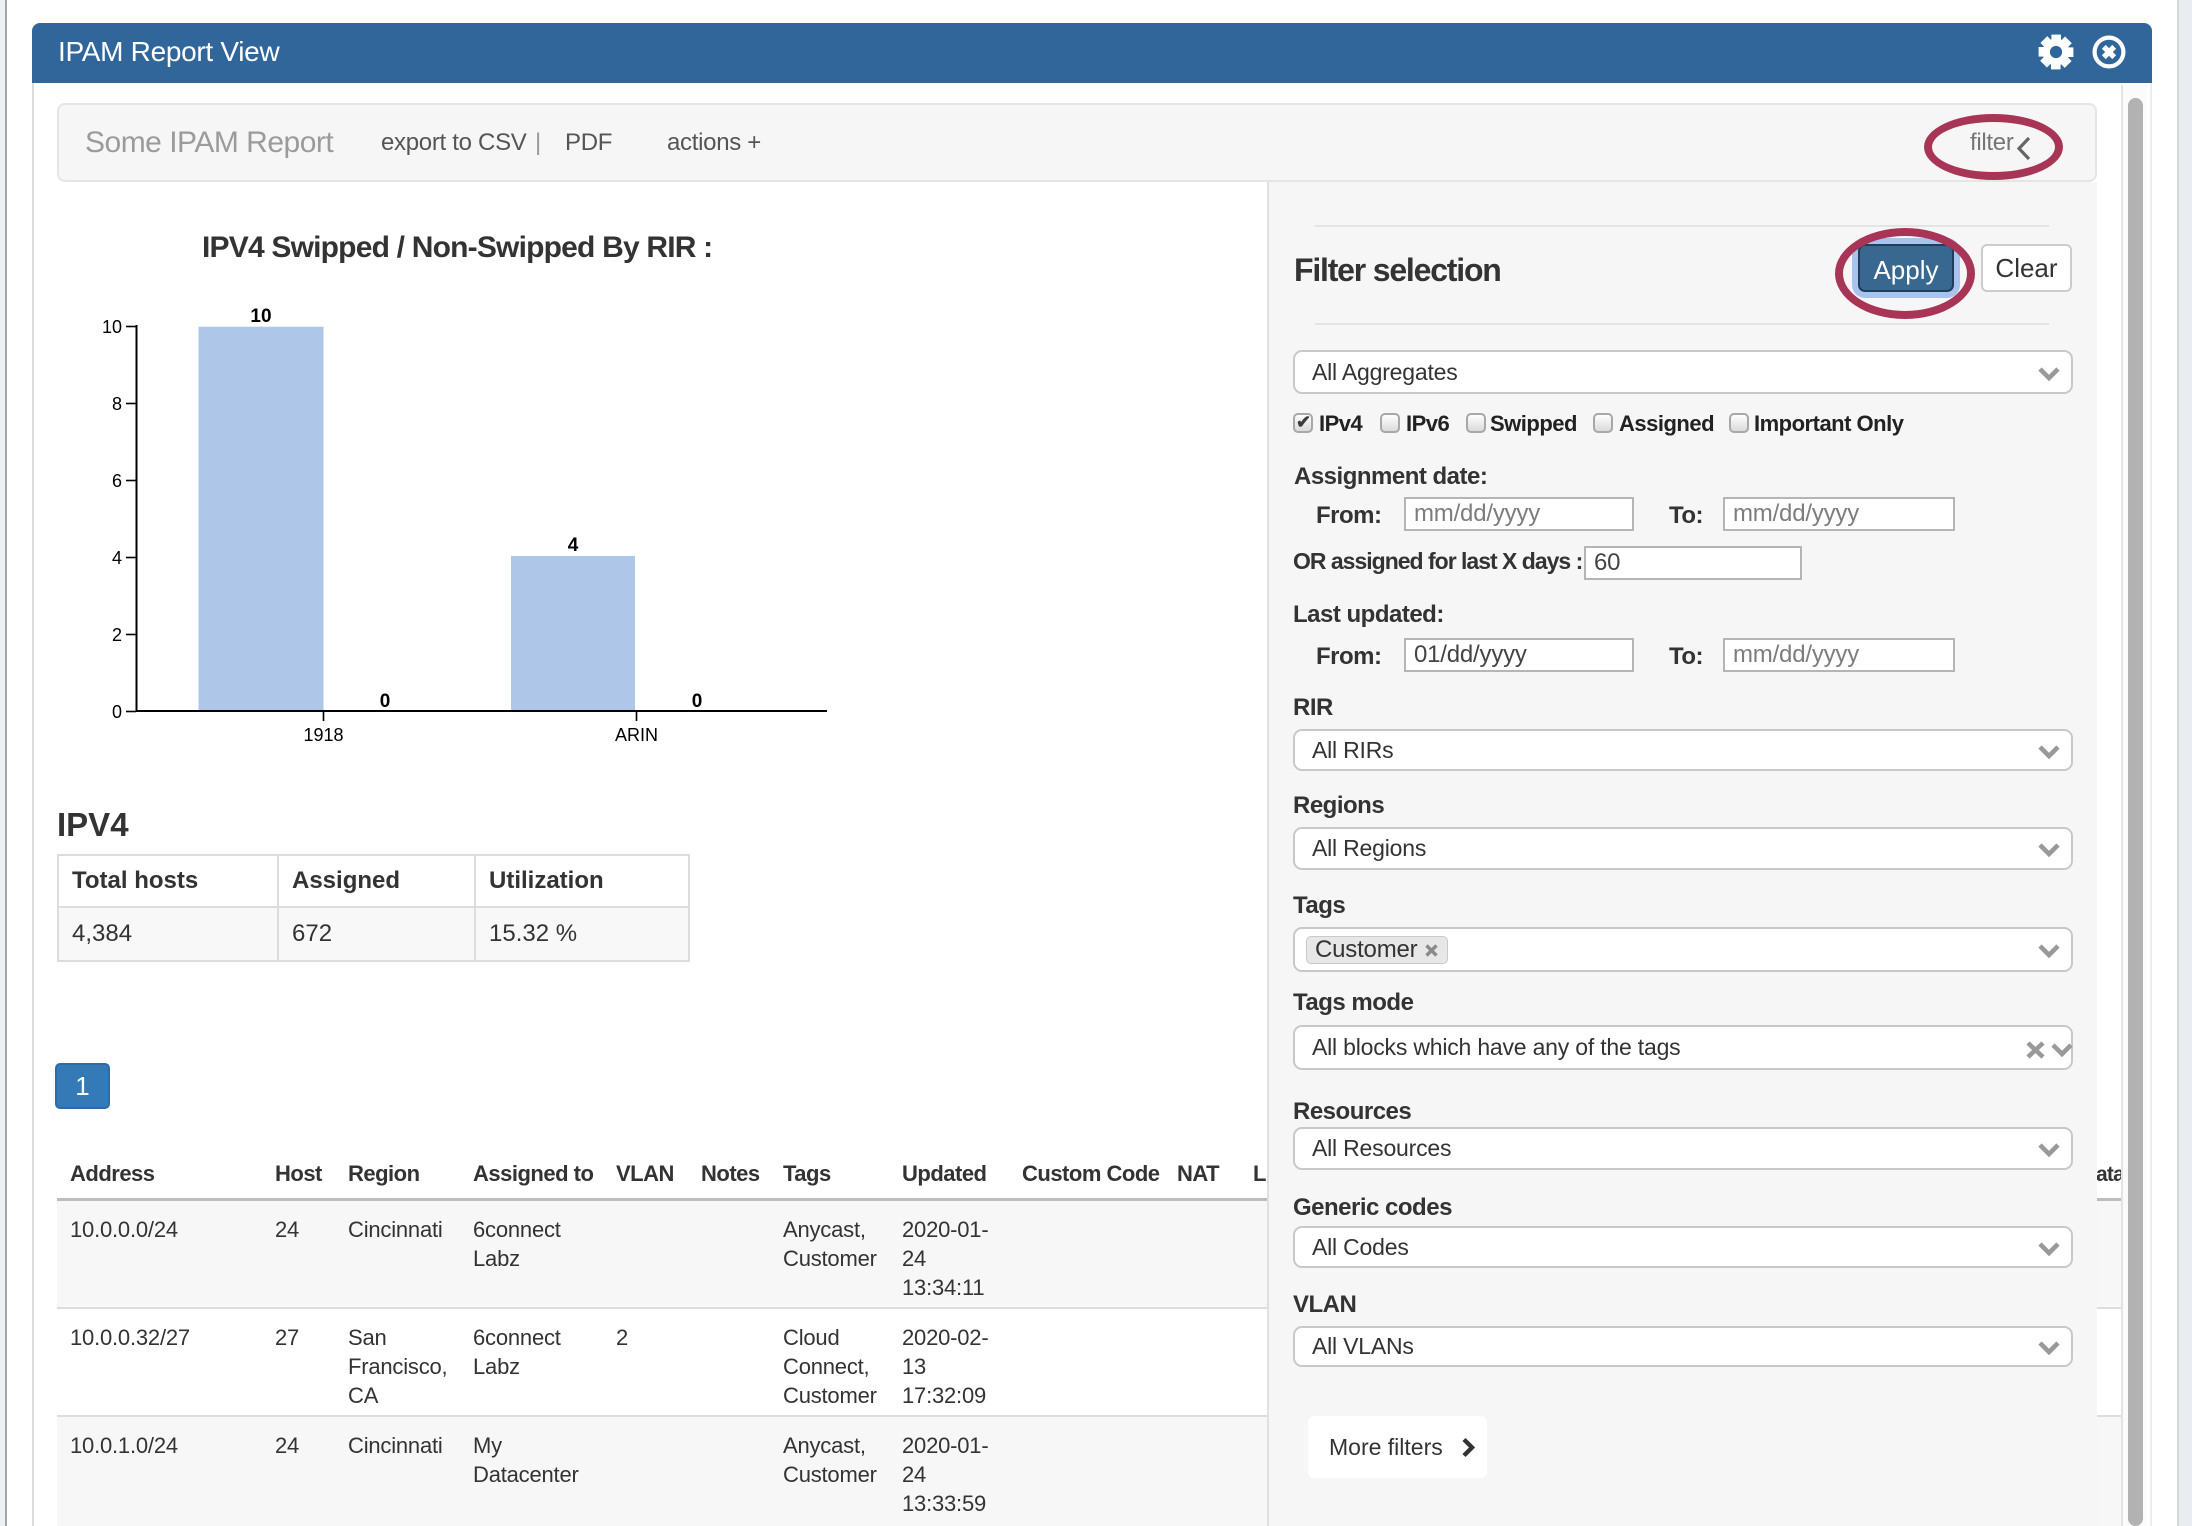  What do you see at coordinates (117, 635) in the screenshot?
I see `svg-text: 2` at bounding box center [117, 635].